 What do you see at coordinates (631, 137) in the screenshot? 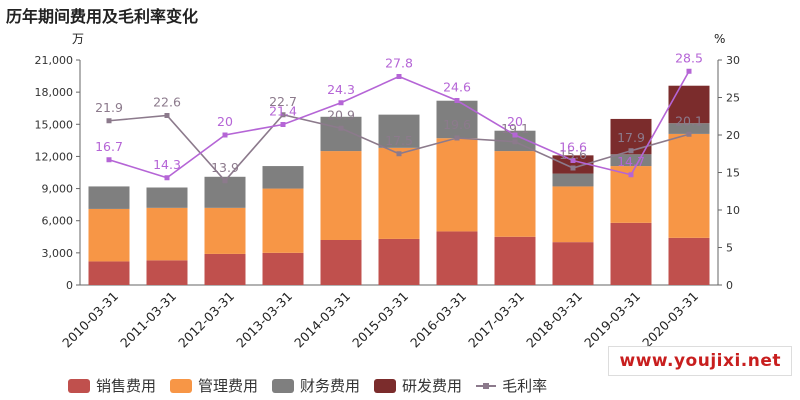
I see `data-label: 17.9` at bounding box center [631, 137].